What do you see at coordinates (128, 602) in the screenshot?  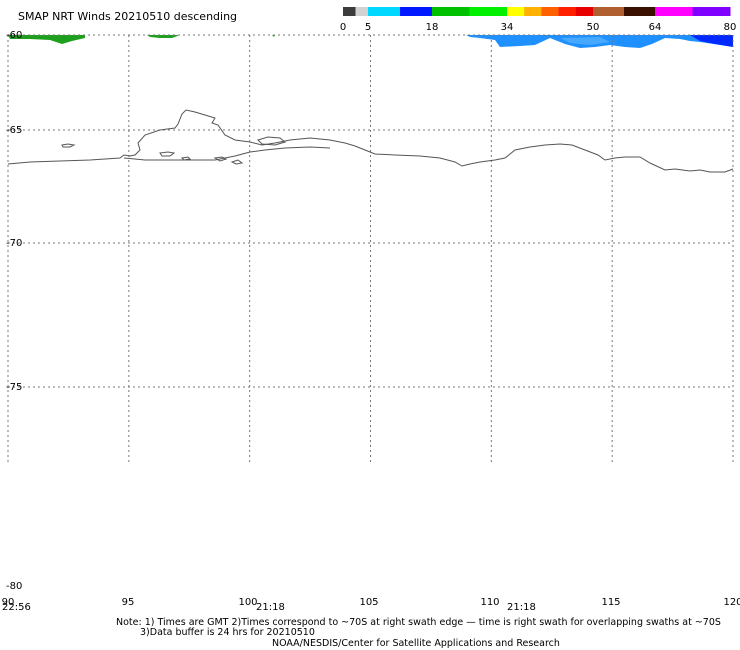 I see `lon-tick-label: 95` at bounding box center [128, 602].